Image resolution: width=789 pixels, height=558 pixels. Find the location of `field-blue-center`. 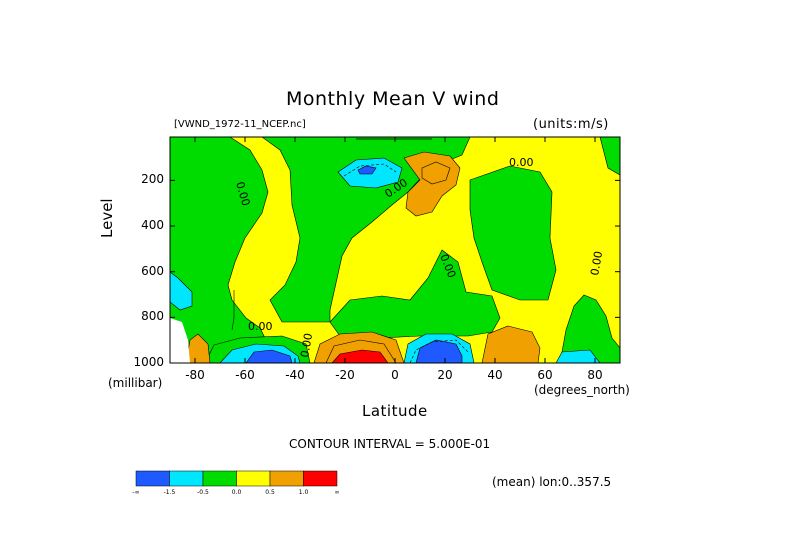

field-blue-center is located at coordinates (439, 351).